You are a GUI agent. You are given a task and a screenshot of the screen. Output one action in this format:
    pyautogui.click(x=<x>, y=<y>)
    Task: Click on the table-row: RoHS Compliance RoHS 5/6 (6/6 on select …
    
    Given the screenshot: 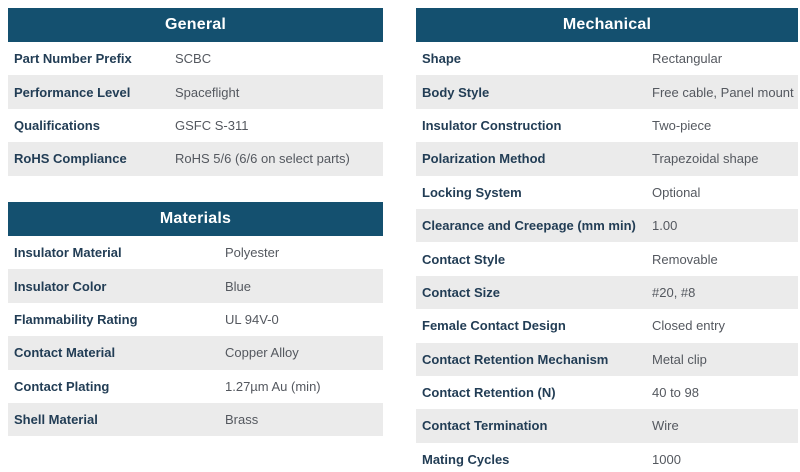 What is the action you would take?
    pyautogui.click(x=195, y=159)
    